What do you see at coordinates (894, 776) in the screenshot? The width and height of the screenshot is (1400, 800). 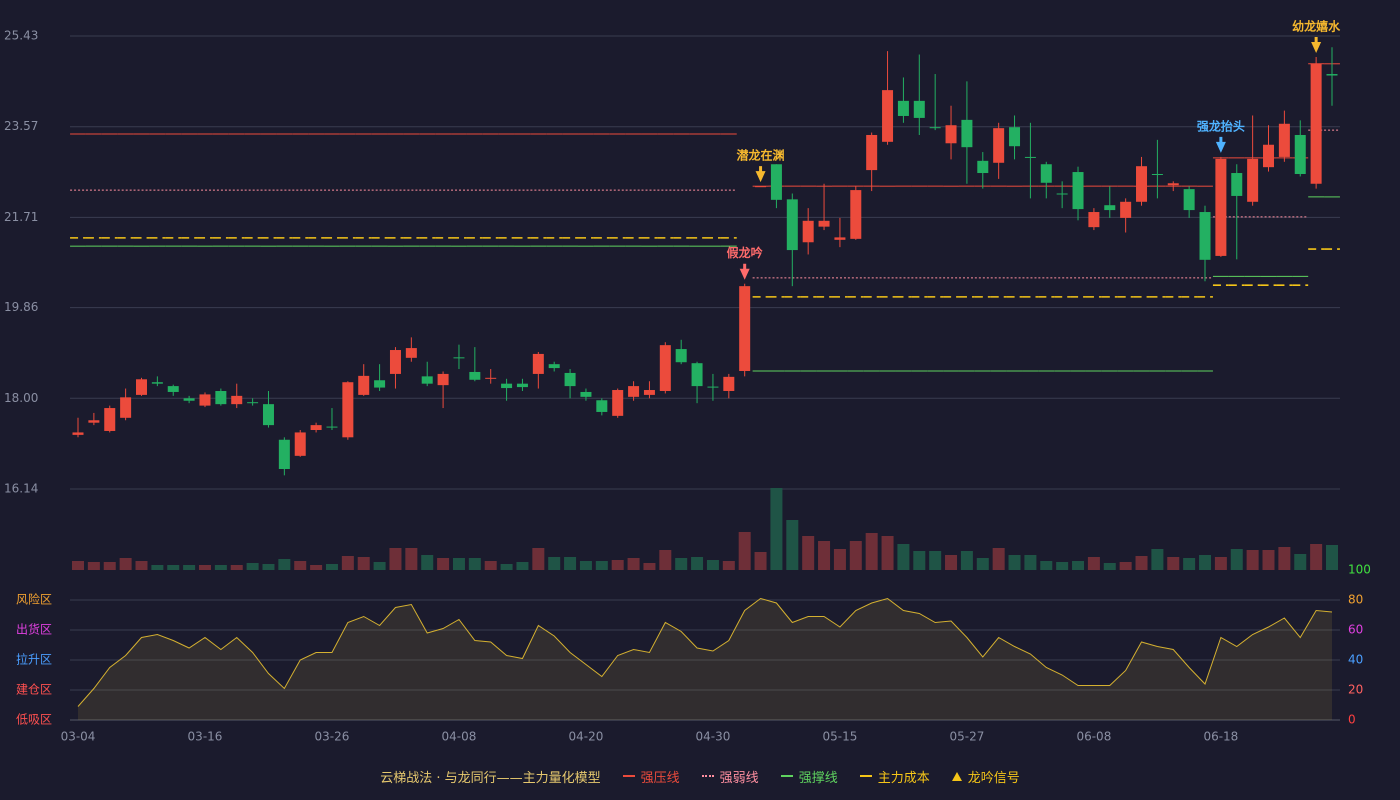 I see `legend-item: 主力成本` at bounding box center [894, 776].